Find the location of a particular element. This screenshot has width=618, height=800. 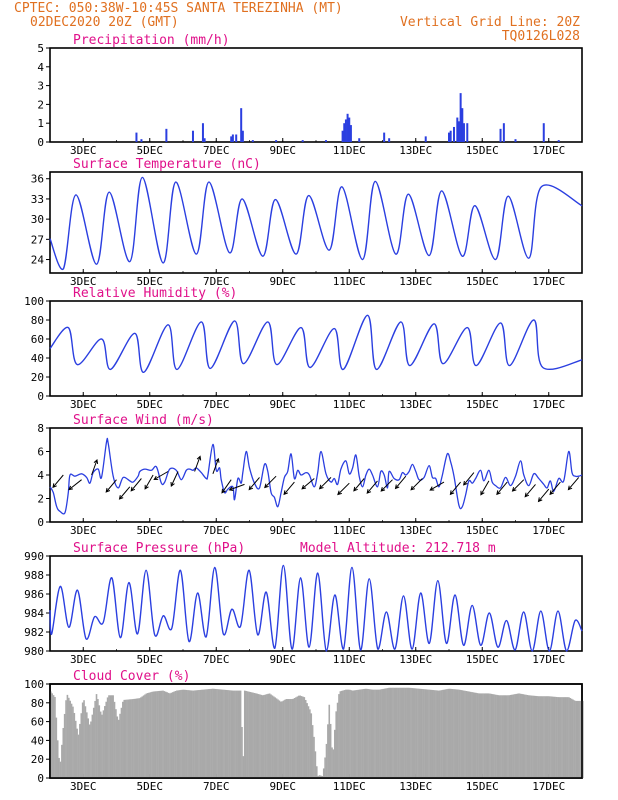

wind-title: Surface Wind (m/s) is located at coordinates (143, 420).